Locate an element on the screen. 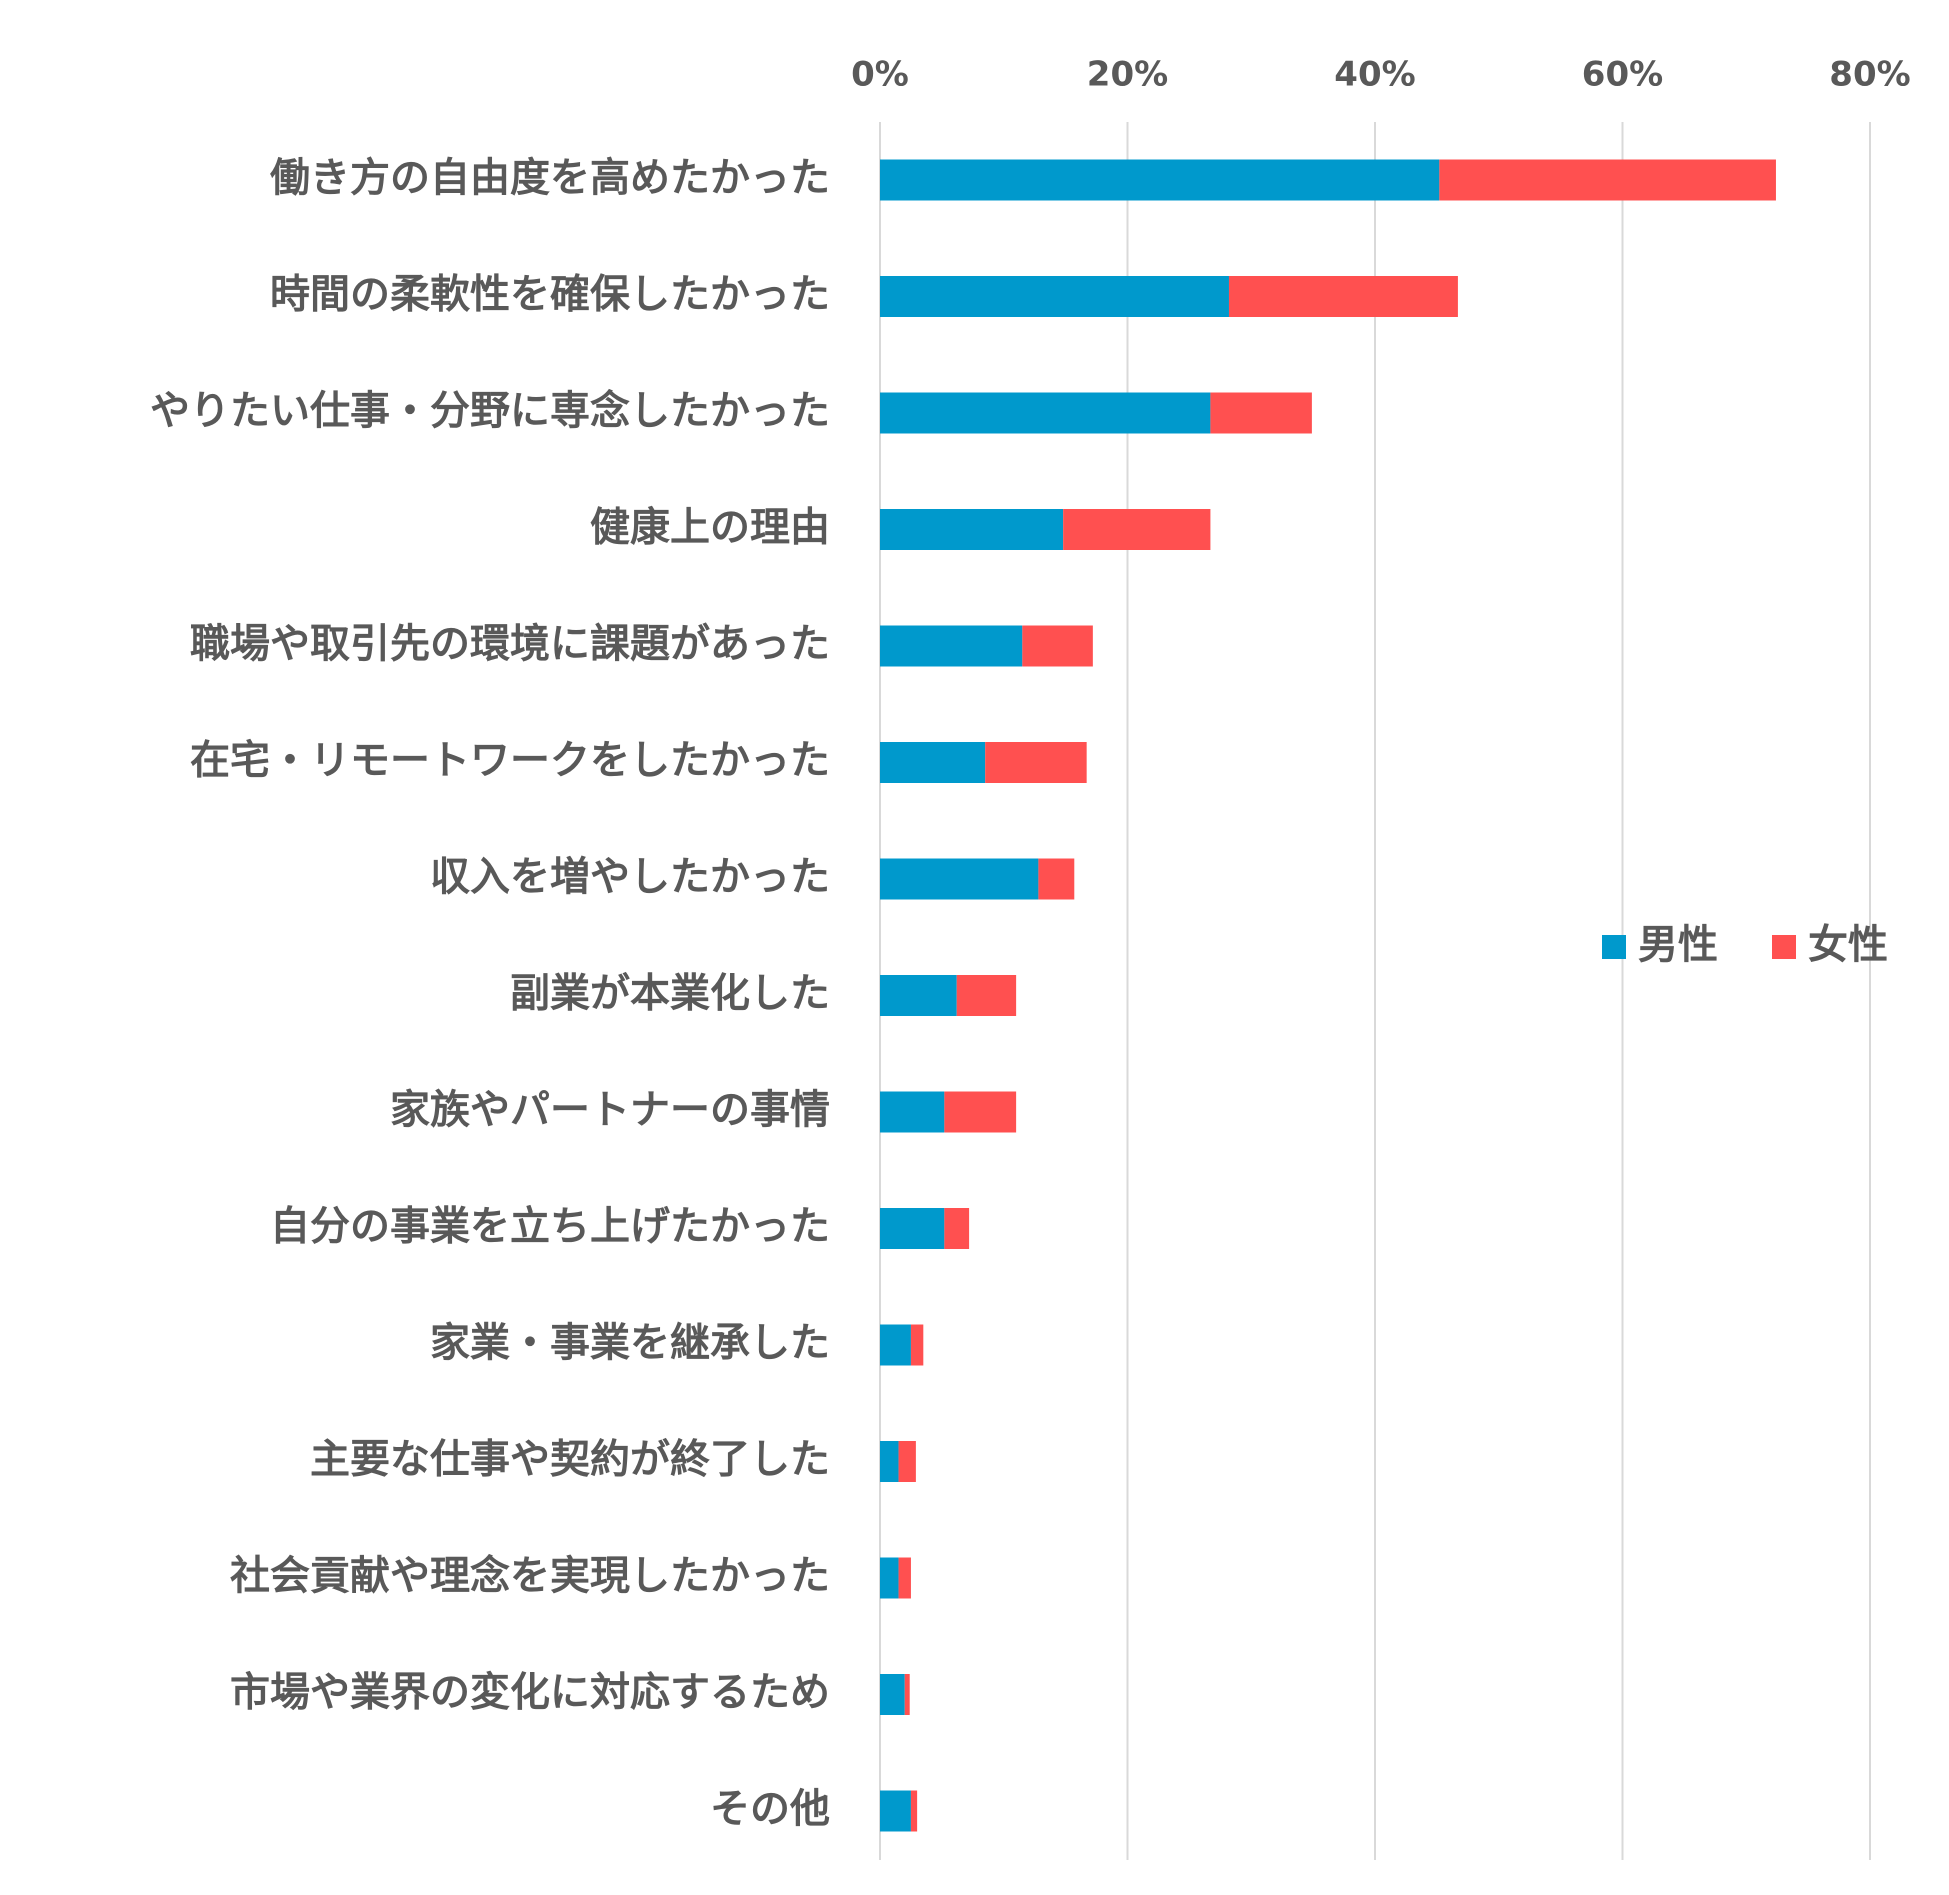 The height and width of the screenshot is (1895, 1949). x-tick-labels: 0% 20% 40% 60% 80% is located at coordinates (1381, 75).